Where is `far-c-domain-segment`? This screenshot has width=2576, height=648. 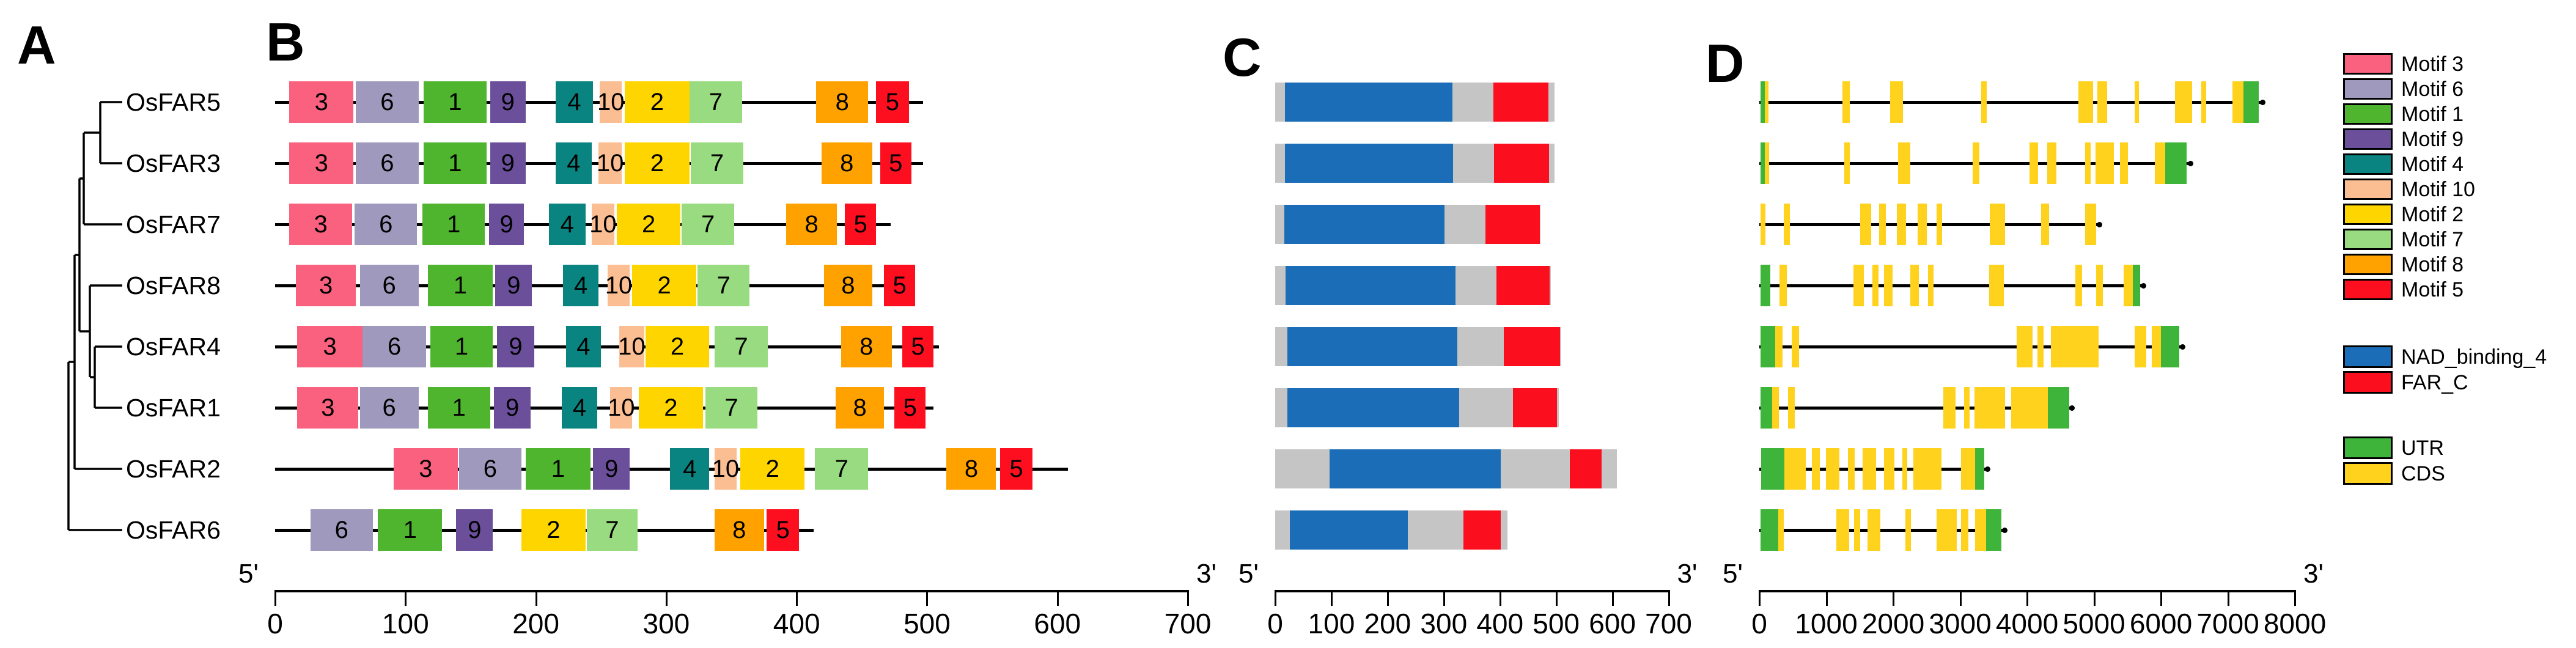 far-c-domain-segment is located at coordinates (1533, 346).